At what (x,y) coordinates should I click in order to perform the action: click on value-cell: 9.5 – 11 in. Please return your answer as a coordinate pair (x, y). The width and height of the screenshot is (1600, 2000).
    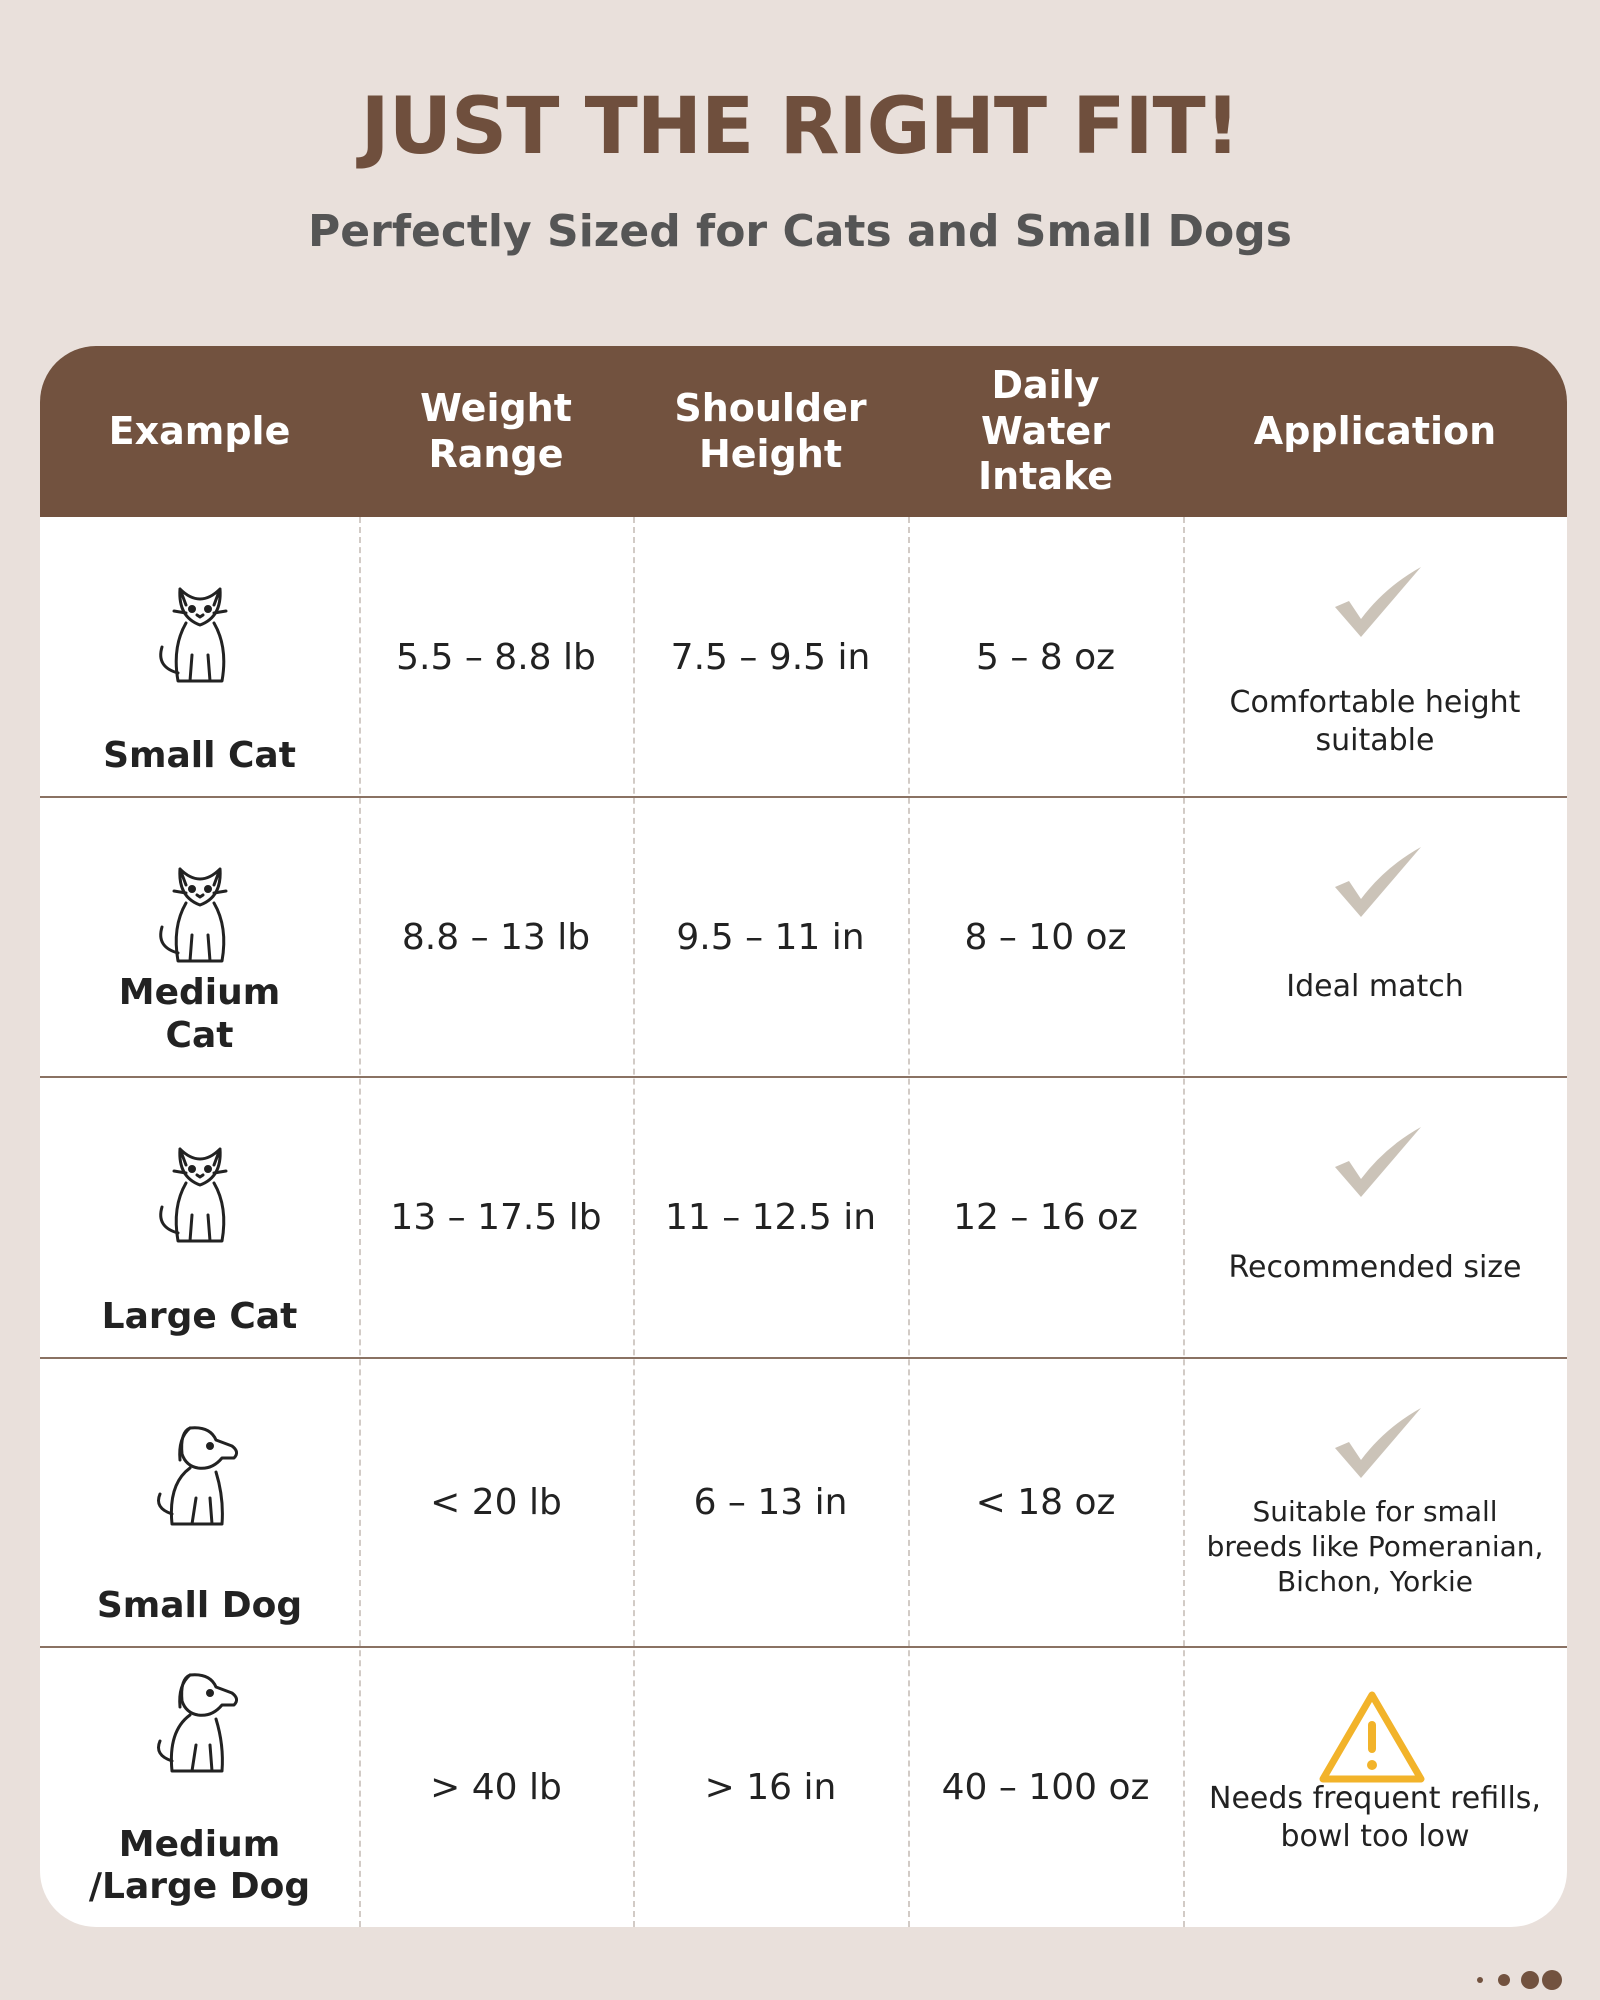
    Looking at the image, I should click on (770, 937).